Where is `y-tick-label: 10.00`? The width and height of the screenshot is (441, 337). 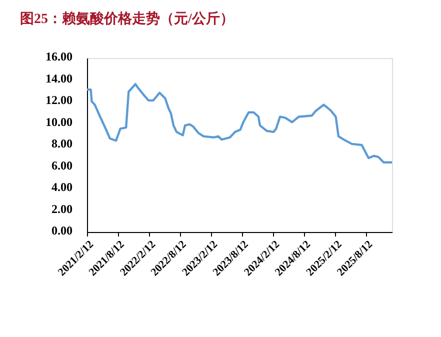
y-tick-label: 10.00 is located at coordinates (59, 121).